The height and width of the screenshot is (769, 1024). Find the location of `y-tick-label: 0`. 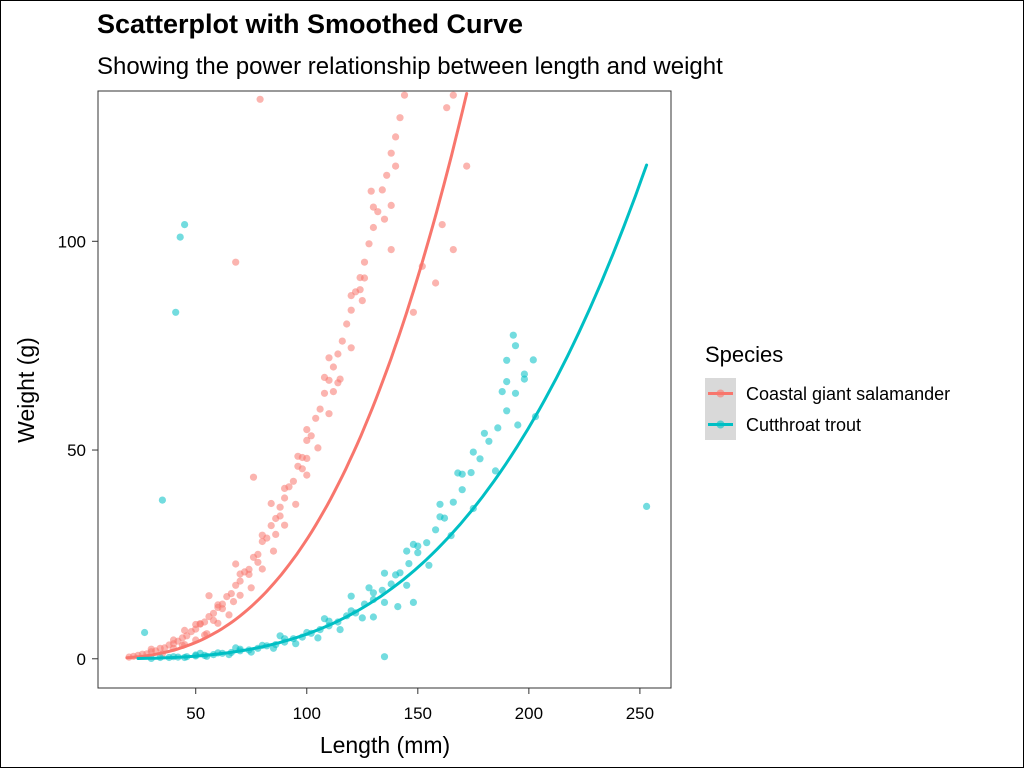

y-tick-label: 0 is located at coordinates (81, 659).